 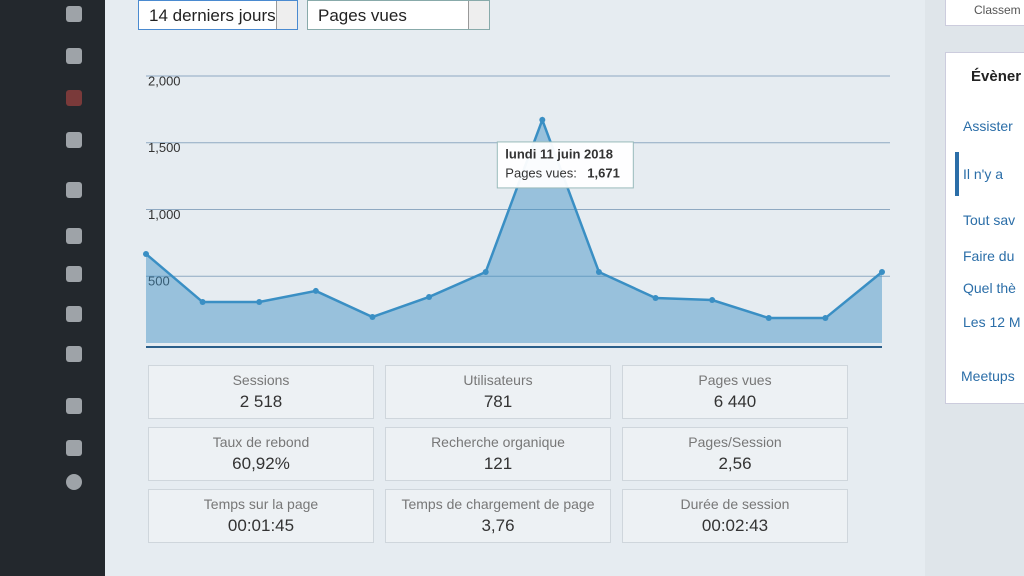 I want to click on panel, so click(x=984, y=228).